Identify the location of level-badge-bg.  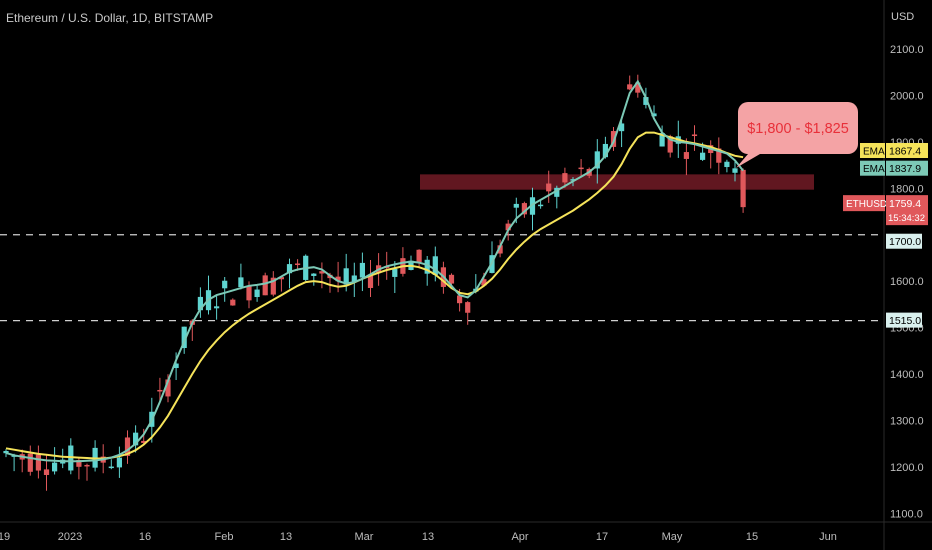
(904, 241).